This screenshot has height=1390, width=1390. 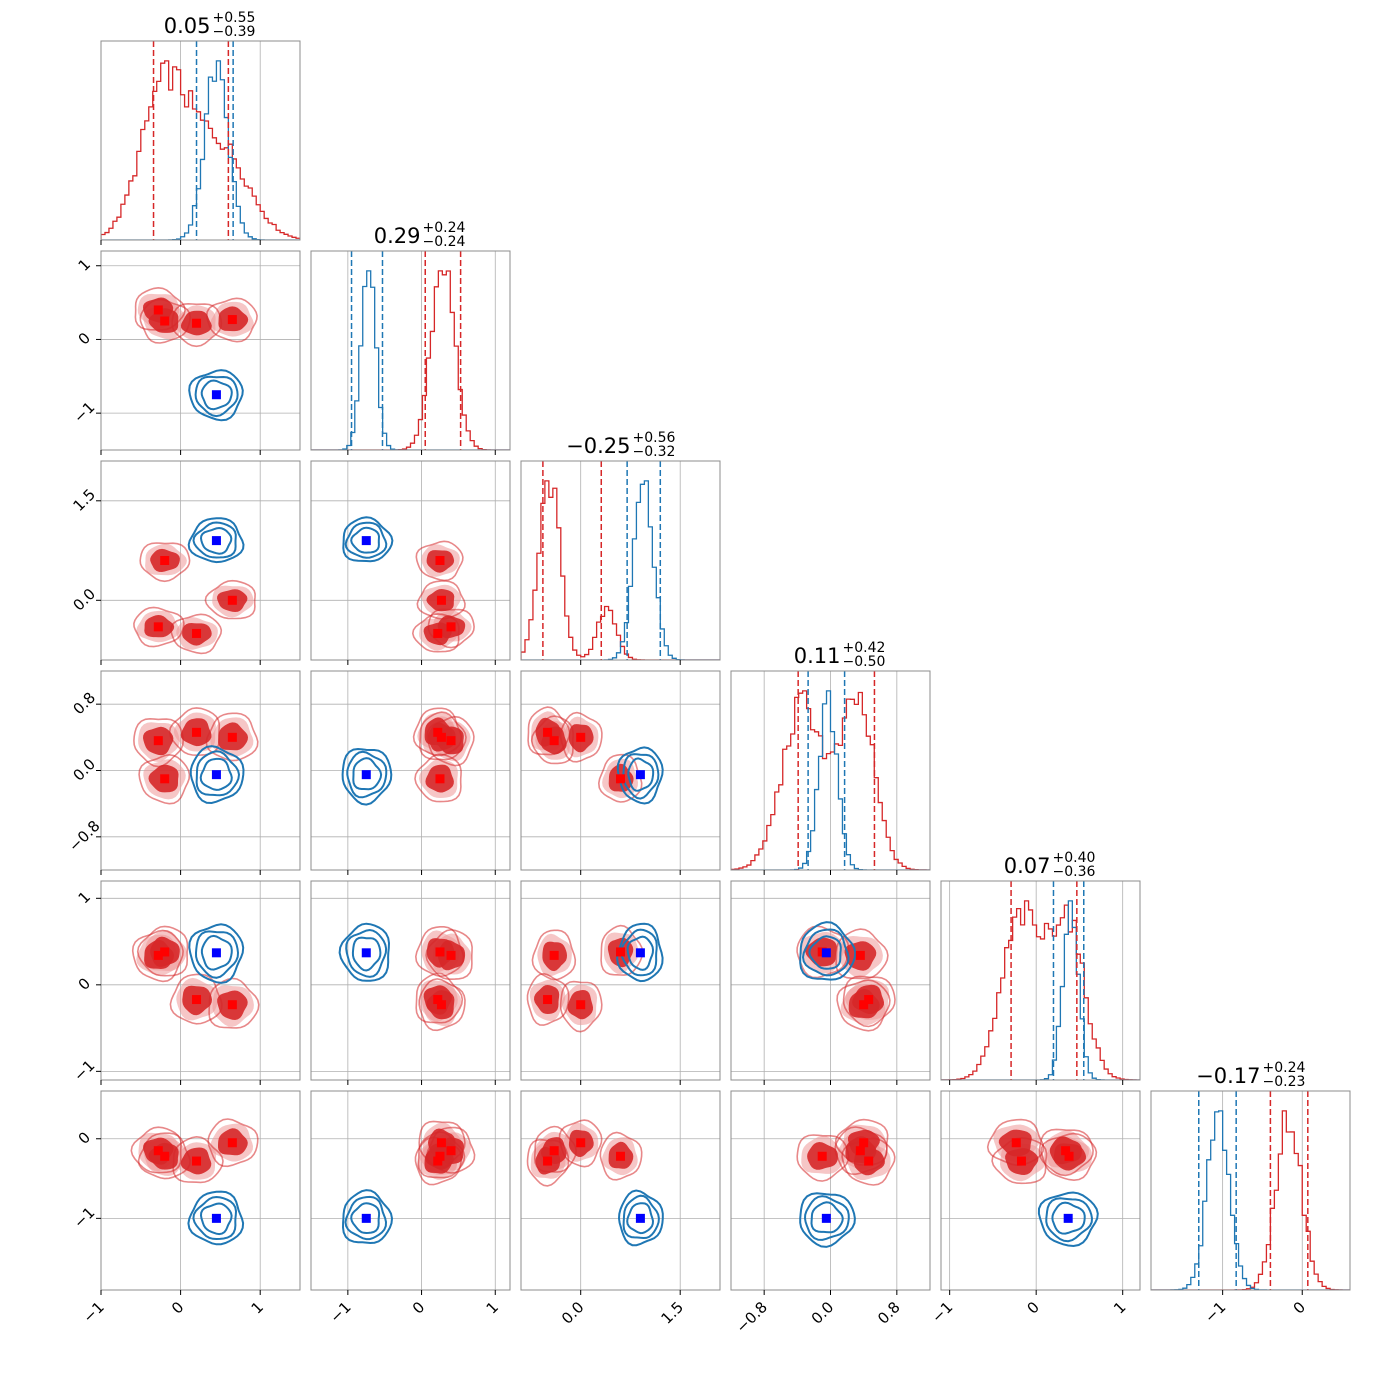 What do you see at coordinates (84, 704) in the screenshot?
I see `y-tick-label: 0.8` at bounding box center [84, 704].